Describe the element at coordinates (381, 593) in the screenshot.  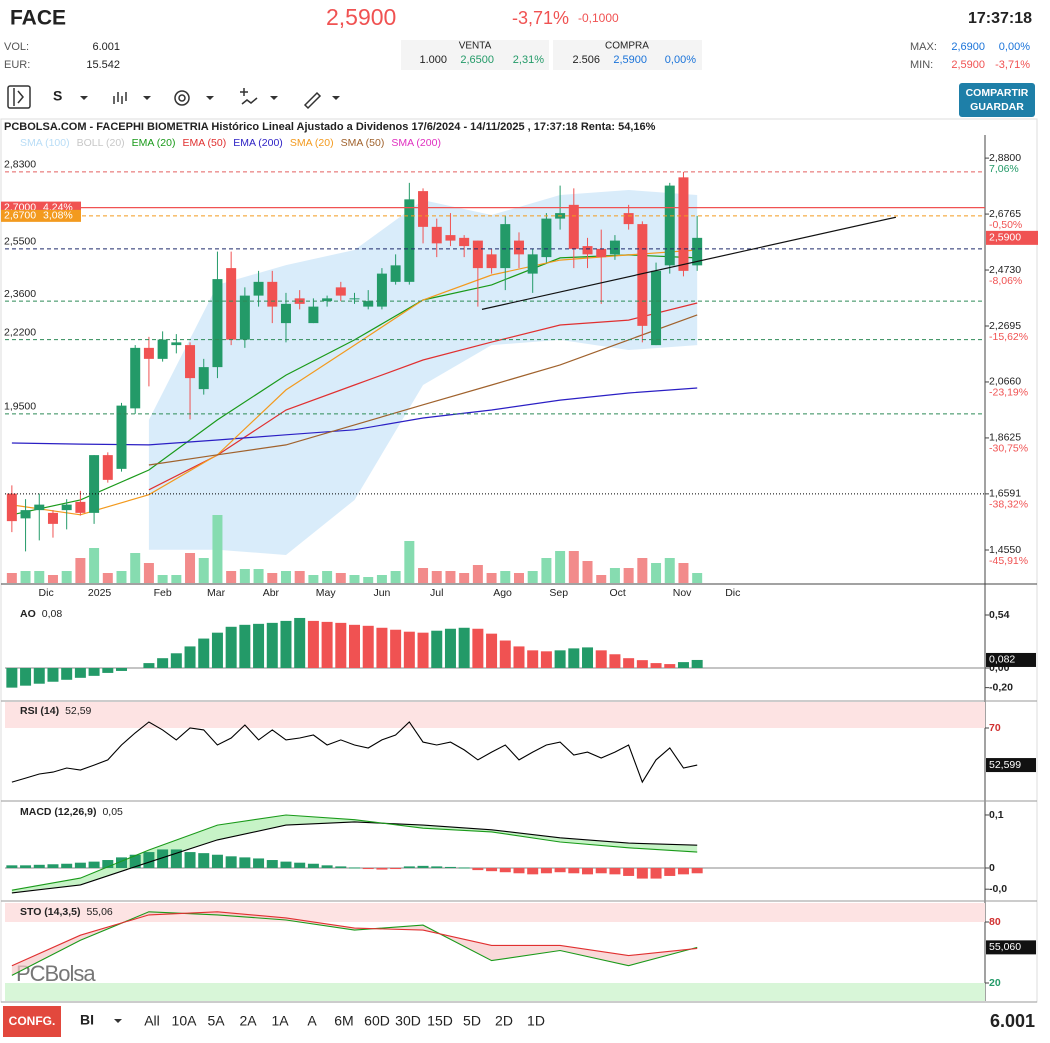
I see `x-tick-label: Jun` at that location.